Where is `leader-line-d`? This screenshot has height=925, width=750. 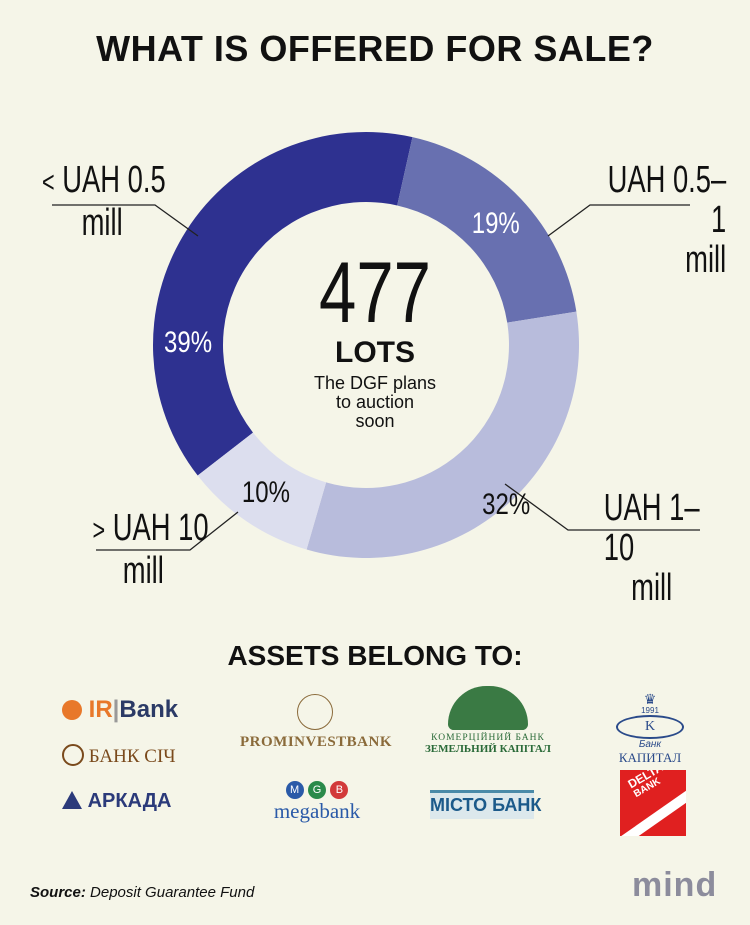
leader-line-d is located at coordinates (167, 531).